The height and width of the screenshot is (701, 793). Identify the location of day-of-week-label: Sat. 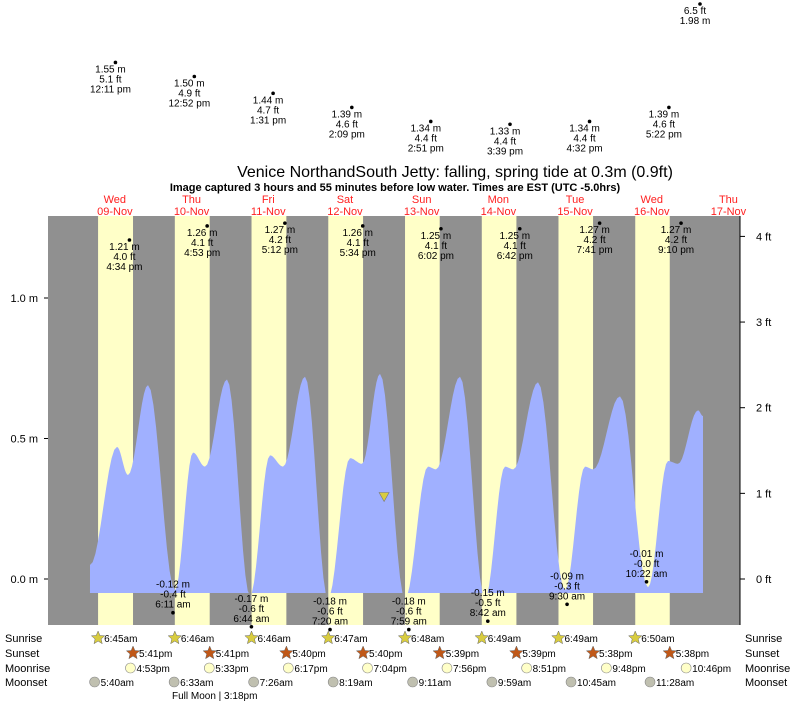
(345, 200).